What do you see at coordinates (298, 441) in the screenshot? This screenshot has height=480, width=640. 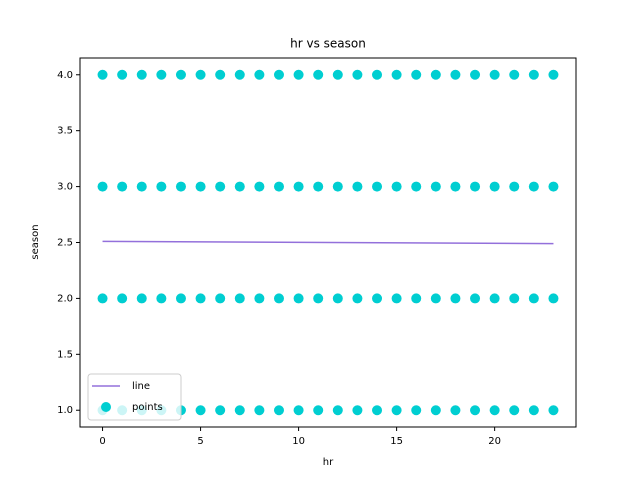 I see `x-tick-label: 10` at bounding box center [298, 441].